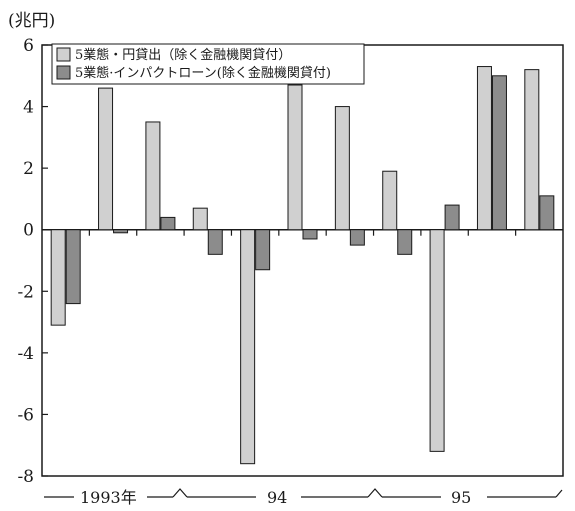 The height and width of the screenshot is (511, 575). Describe the element at coordinates (108, 497) in the screenshot. I see `year-label-1993: 1993年` at that location.